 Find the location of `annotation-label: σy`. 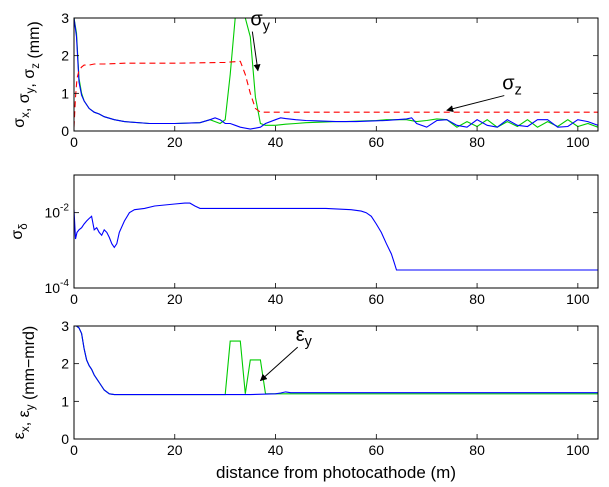

annotation-label: σy is located at coordinates (260, 22).